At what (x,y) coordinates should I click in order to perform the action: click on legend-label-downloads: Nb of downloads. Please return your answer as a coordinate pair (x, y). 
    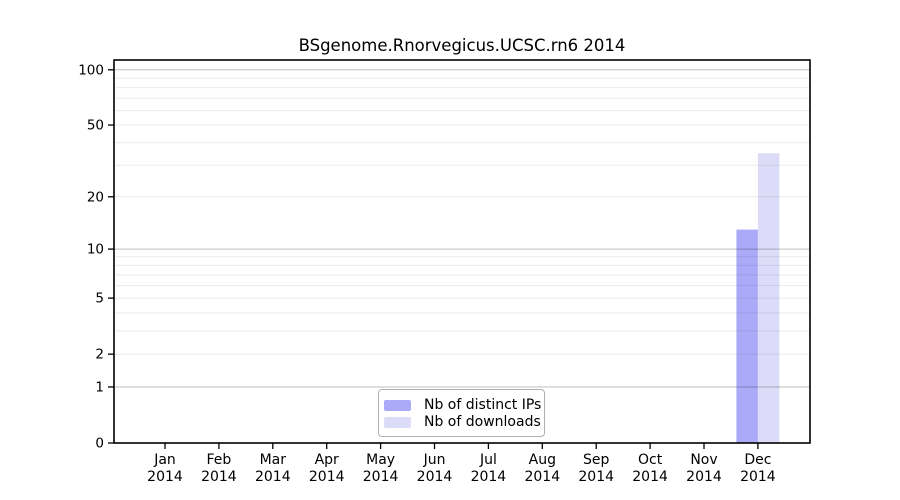
    Looking at the image, I should click on (482, 422).